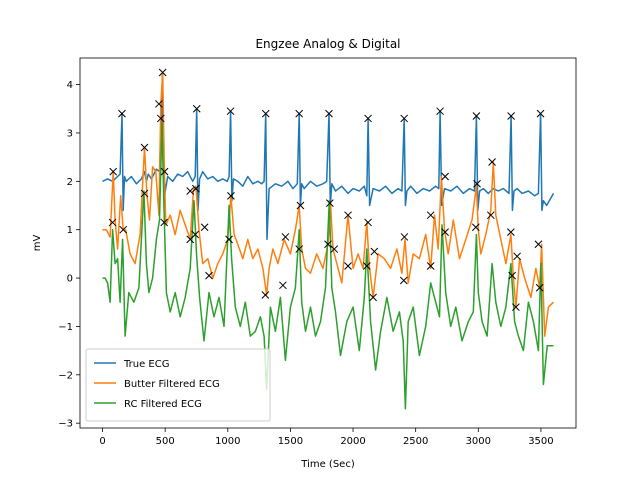  What do you see at coordinates (165, 441) in the screenshot?
I see `x-tick-label: 500` at bounding box center [165, 441].